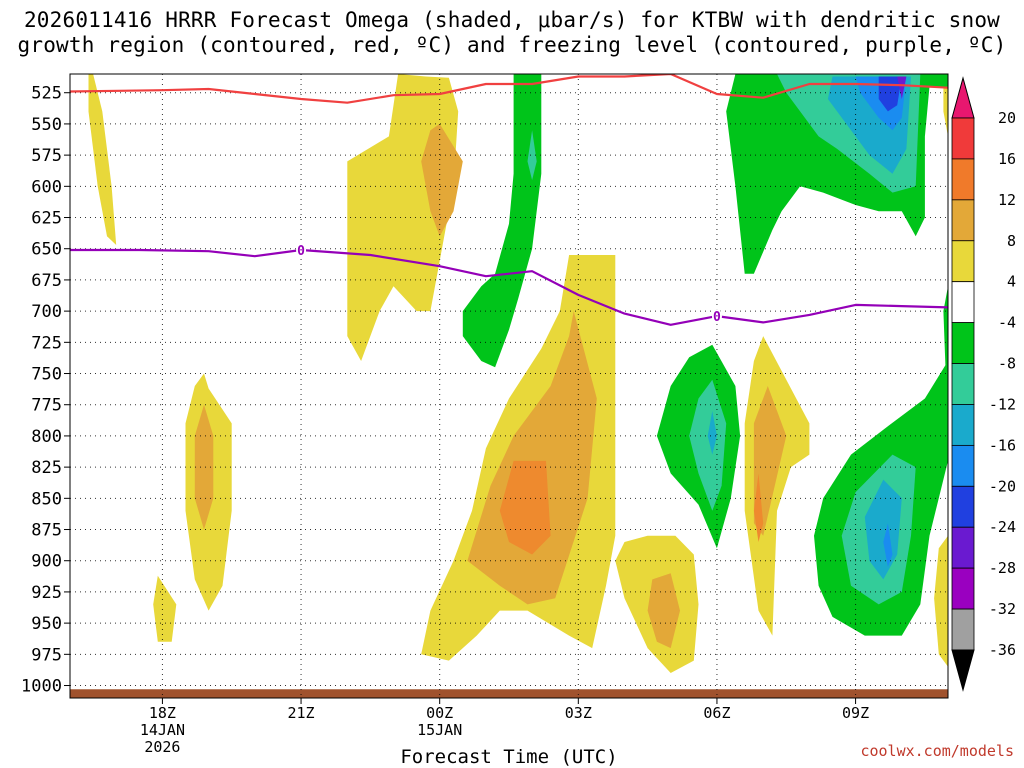 The image size is (1024, 768). I want to click on colorbar-label-7: -12, so click(1002, 404).